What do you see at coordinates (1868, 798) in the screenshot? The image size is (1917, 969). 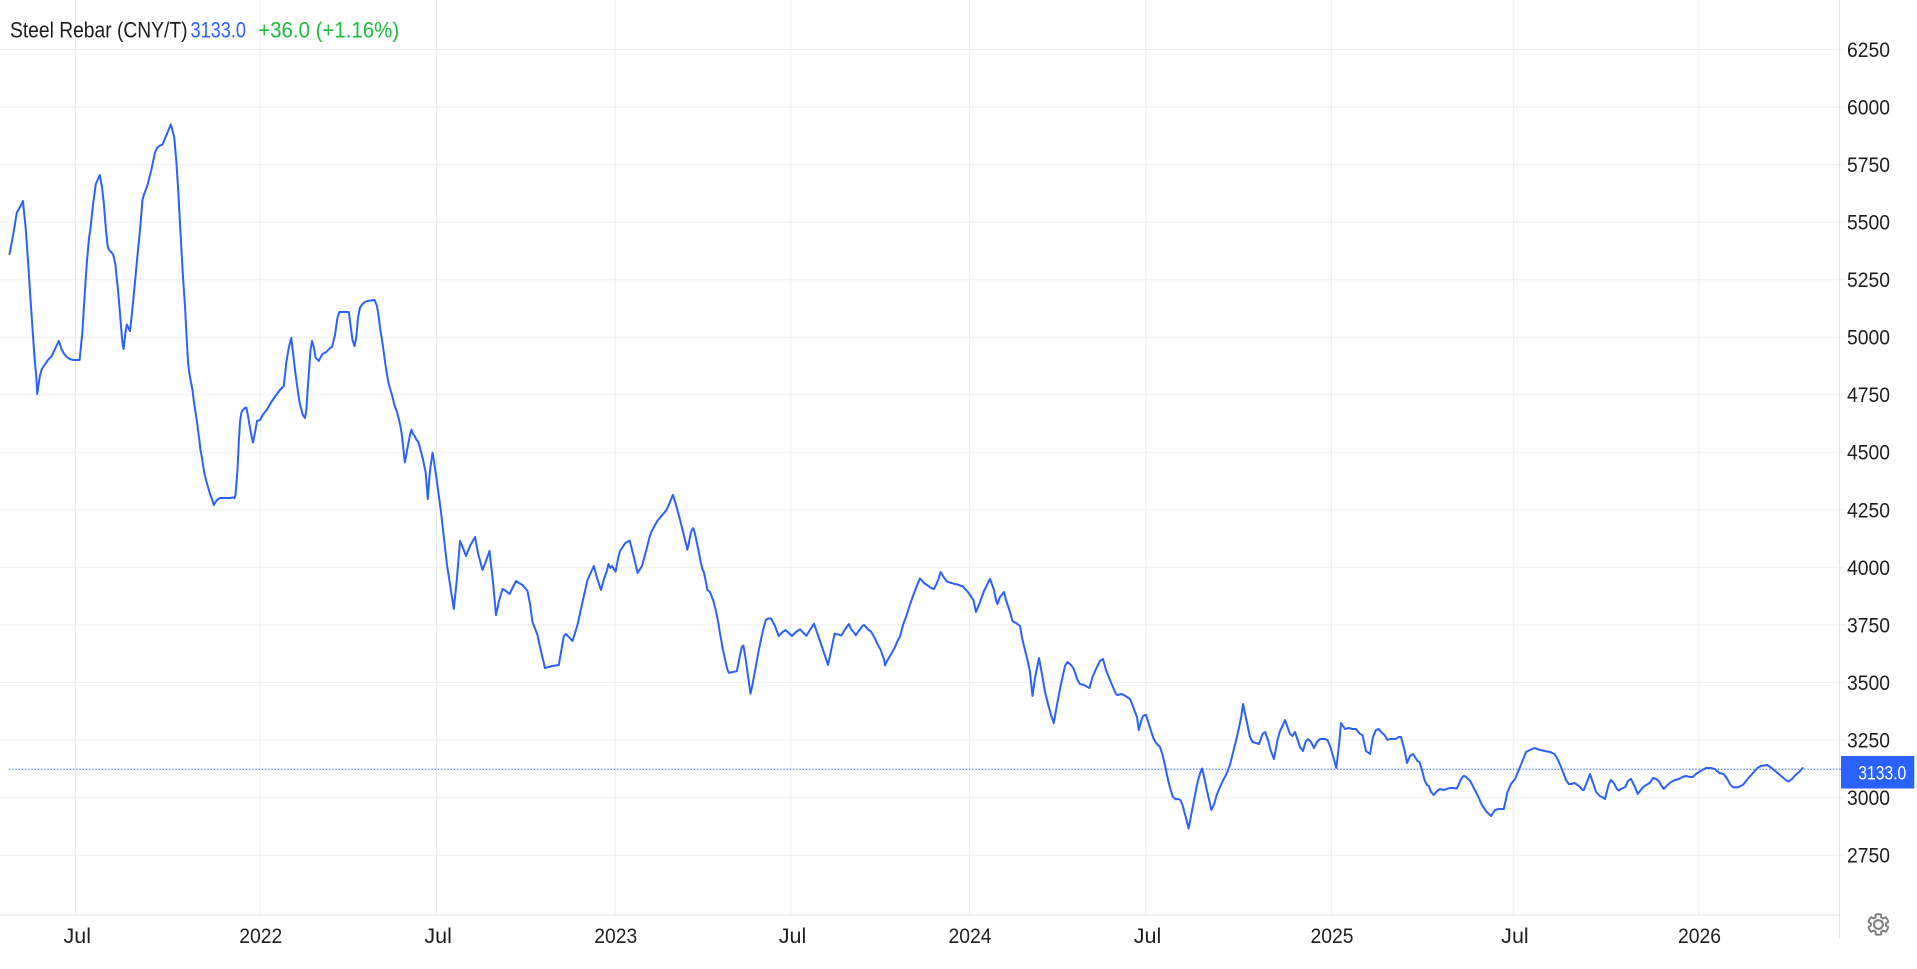 I see `svg-text: 3000` at bounding box center [1868, 798].